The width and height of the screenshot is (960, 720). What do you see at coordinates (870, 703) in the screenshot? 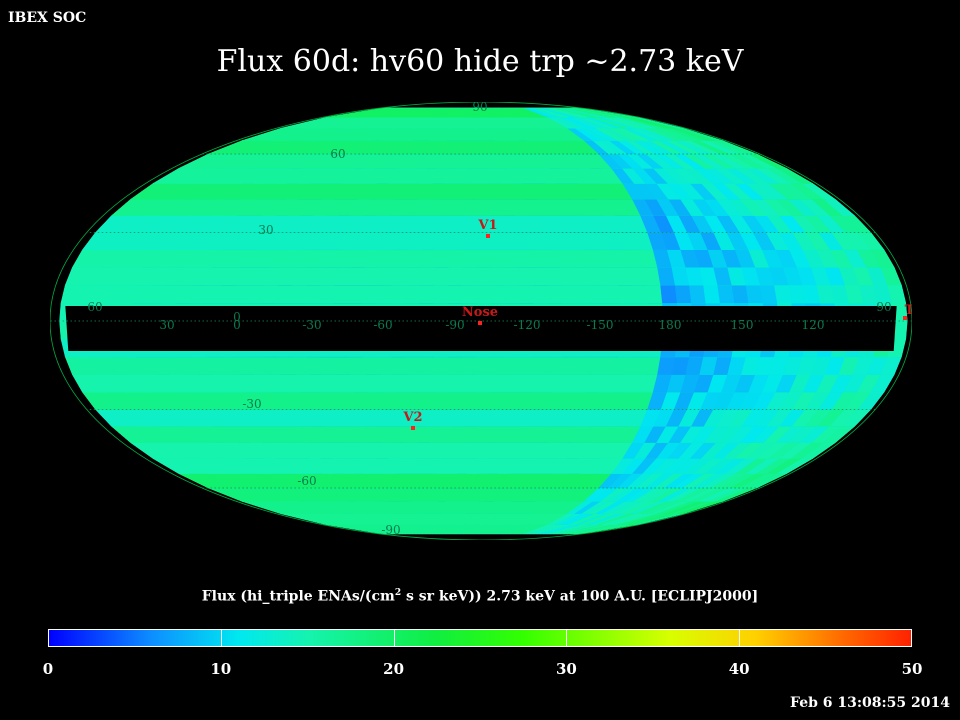
I see `timestamp: Feb 6 13:08:55 2014` at bounding box center [870, 703].